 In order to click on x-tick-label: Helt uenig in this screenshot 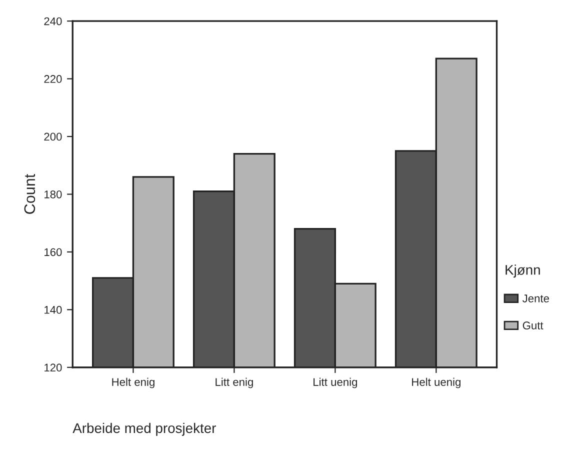, I will do `click(436, 383)`.